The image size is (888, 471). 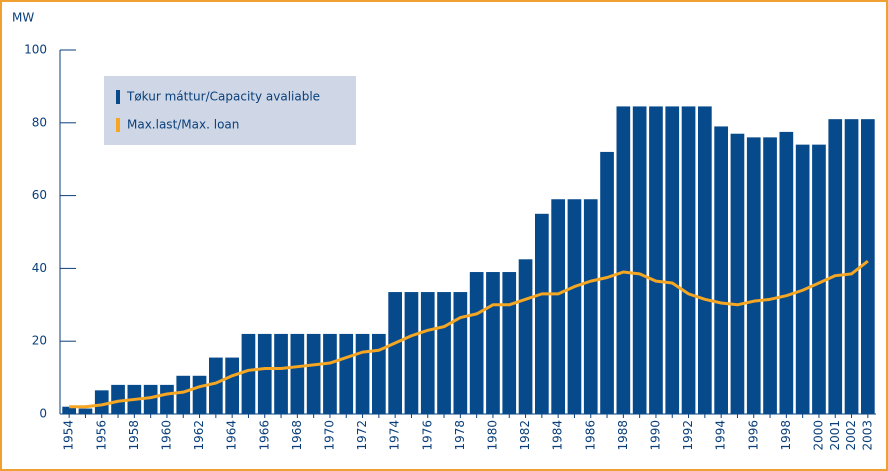 I want to click on x-tick-label: 1956, so click(x=101, y=435).